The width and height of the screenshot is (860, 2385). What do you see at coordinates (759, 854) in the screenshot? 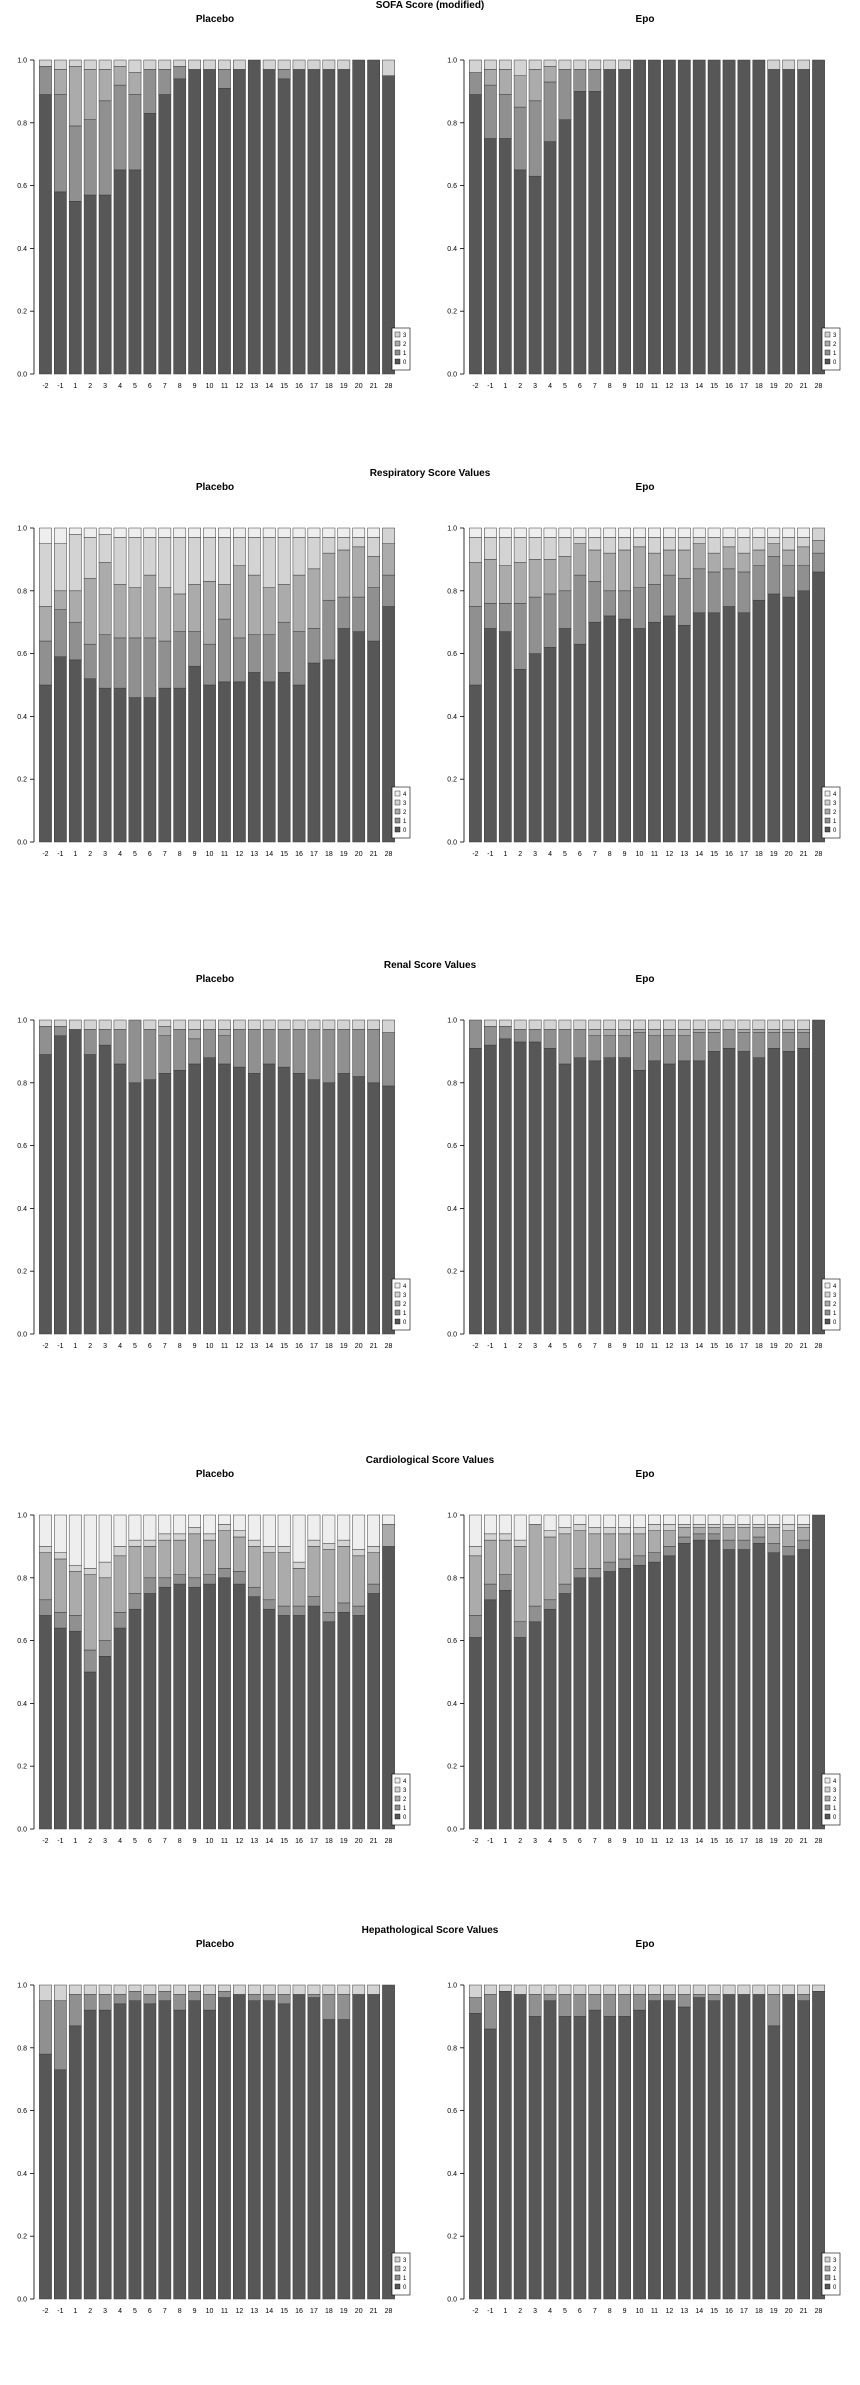
I see `x-tick-label: 18` at bounding box center [759, 854].